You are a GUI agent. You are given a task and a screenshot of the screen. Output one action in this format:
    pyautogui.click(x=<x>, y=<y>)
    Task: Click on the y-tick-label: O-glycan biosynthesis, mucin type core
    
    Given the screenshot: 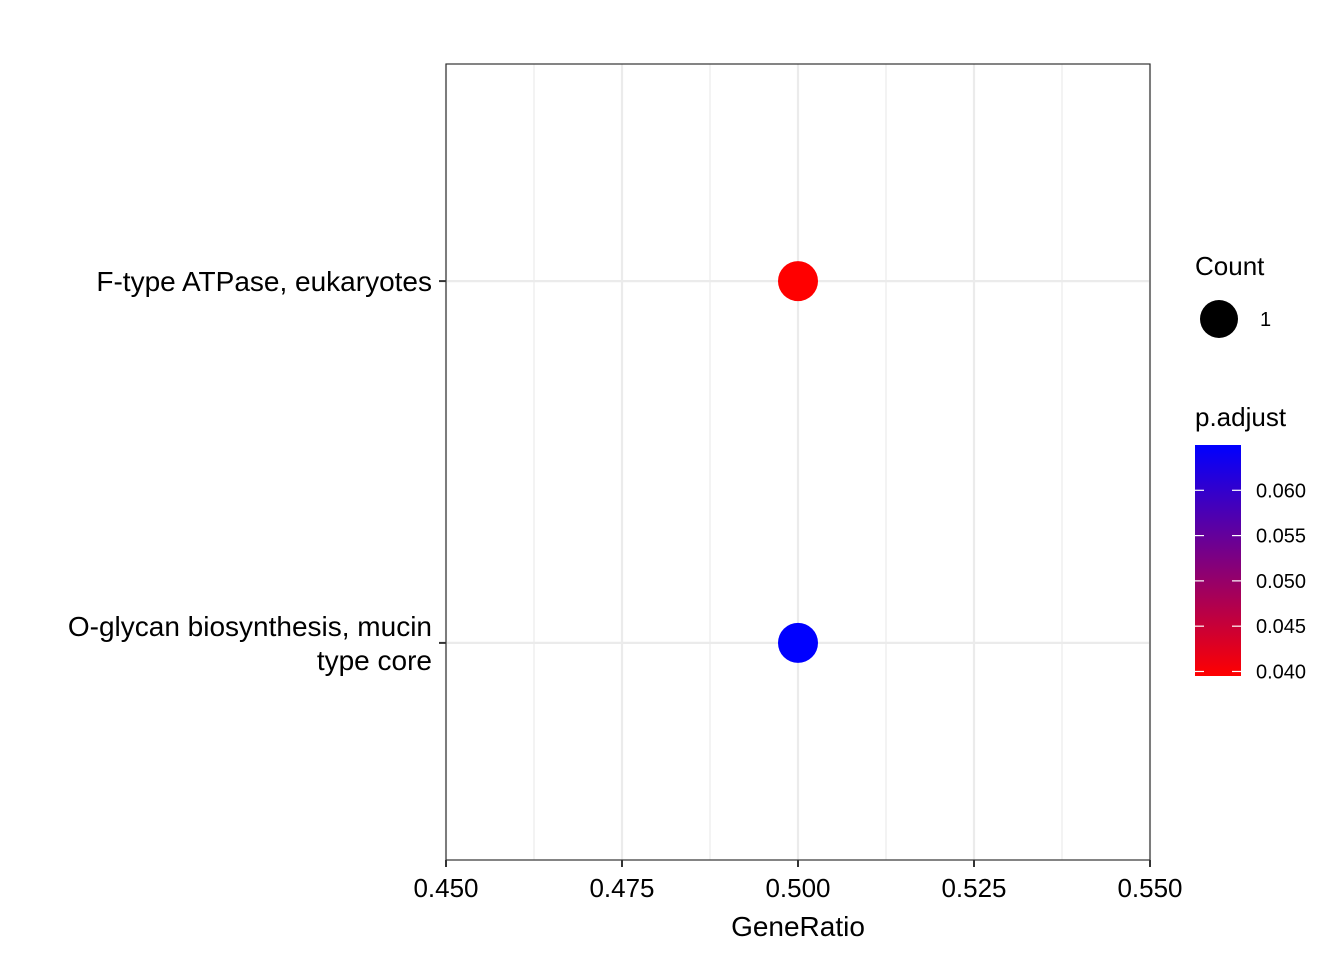 What is the action you would take?
    pyautogui.click(x=250, y=643)
    